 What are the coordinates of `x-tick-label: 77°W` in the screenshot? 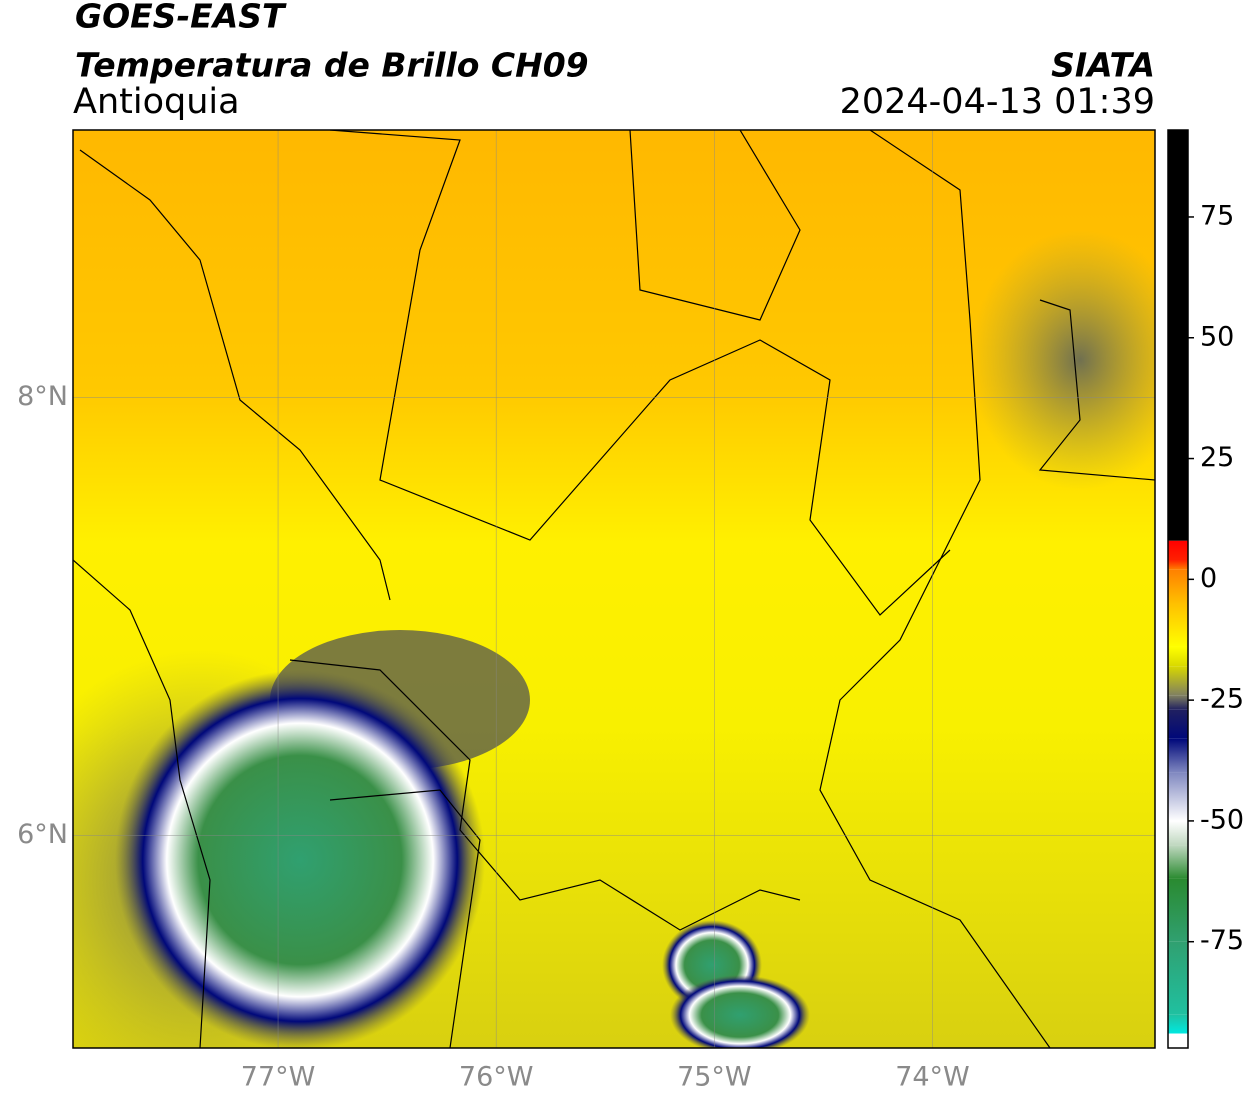 It's located at (278, 1077).